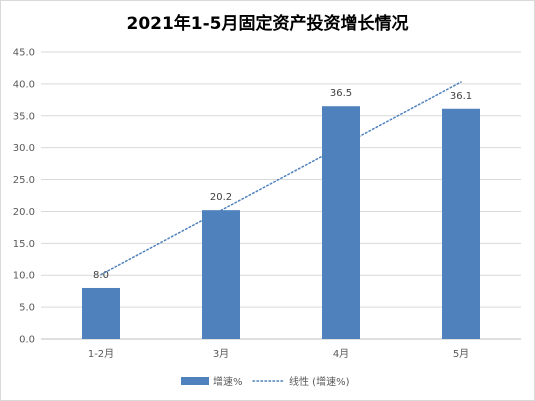 This screenshot has width=535, height=401. I want to click on chart-title: 2021年1-5月固定资产投资增长情况, so click(267, 24).